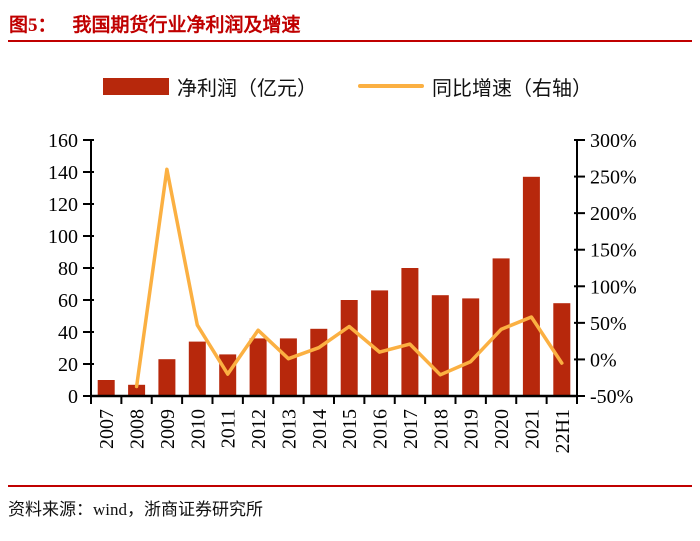  What do you see at coordinates (502, 429) in the screenshot?
I see `x-axis-label-2020: 2020` at bounding box center [502, 429].